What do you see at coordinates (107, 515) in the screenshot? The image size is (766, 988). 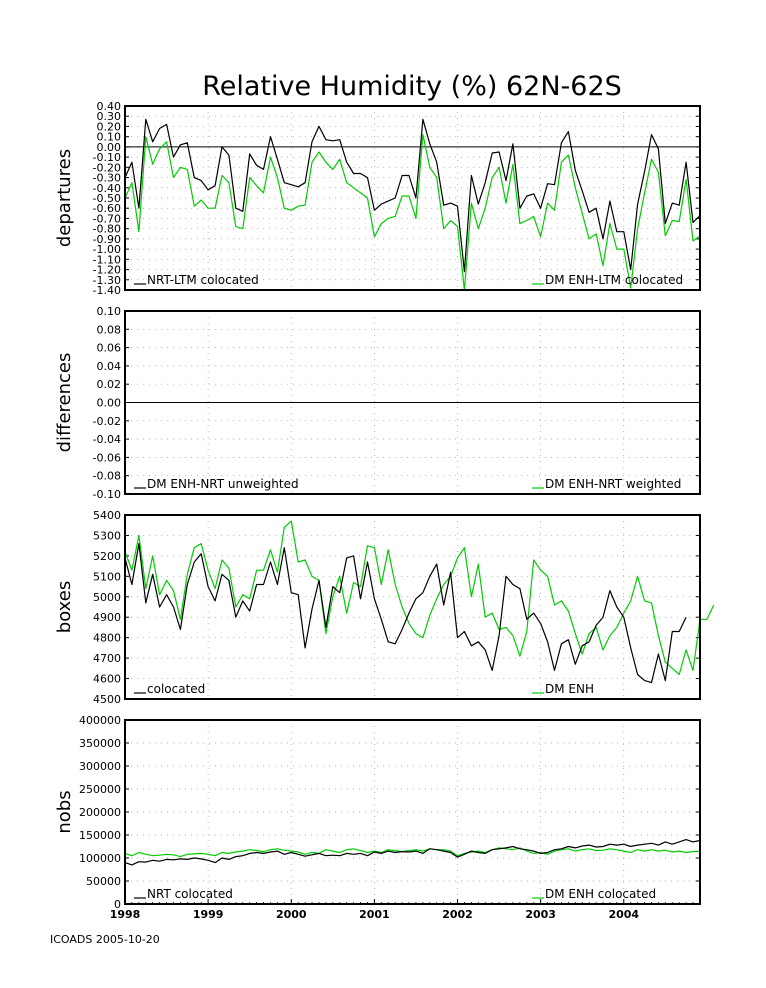 I see `y-tick-label: 5400` at bounding box center [107, 515].